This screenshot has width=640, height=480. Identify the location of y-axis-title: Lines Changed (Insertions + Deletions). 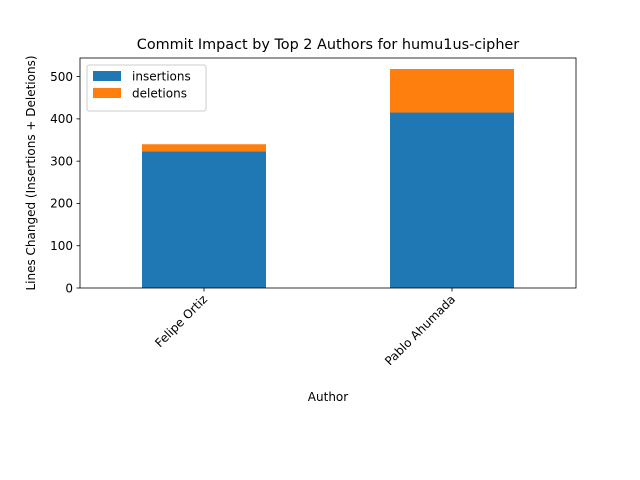
(31, 172).